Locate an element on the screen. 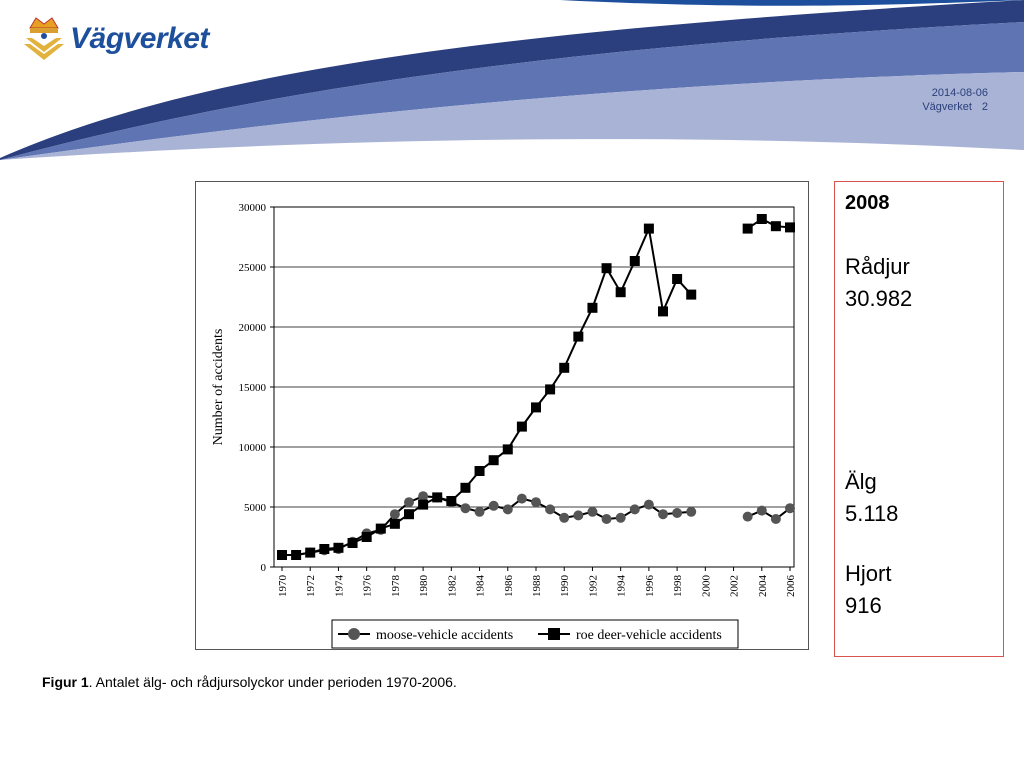 Image resolution: width=1024 pixels, height=768 pixels. x-tick-label: 2000 is located at coordinates (706, 586).